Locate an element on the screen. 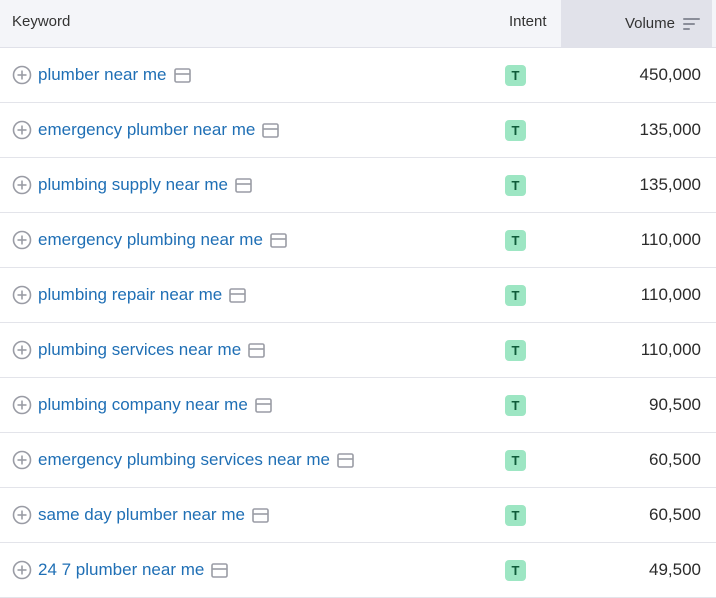 Image resolution: width=716 pixels, height=598 pixels. keyword-link: plumber near me is located at coordinates (102, 74).